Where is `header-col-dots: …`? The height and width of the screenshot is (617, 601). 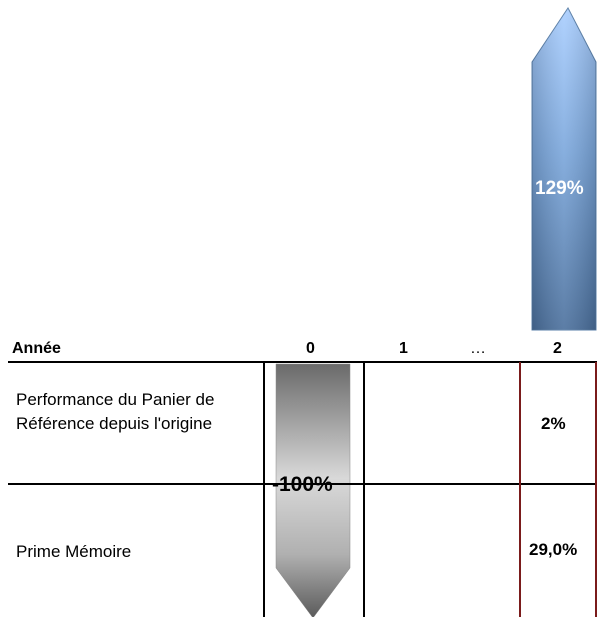
header-col-dots: … is located at coordinates (478, 348).